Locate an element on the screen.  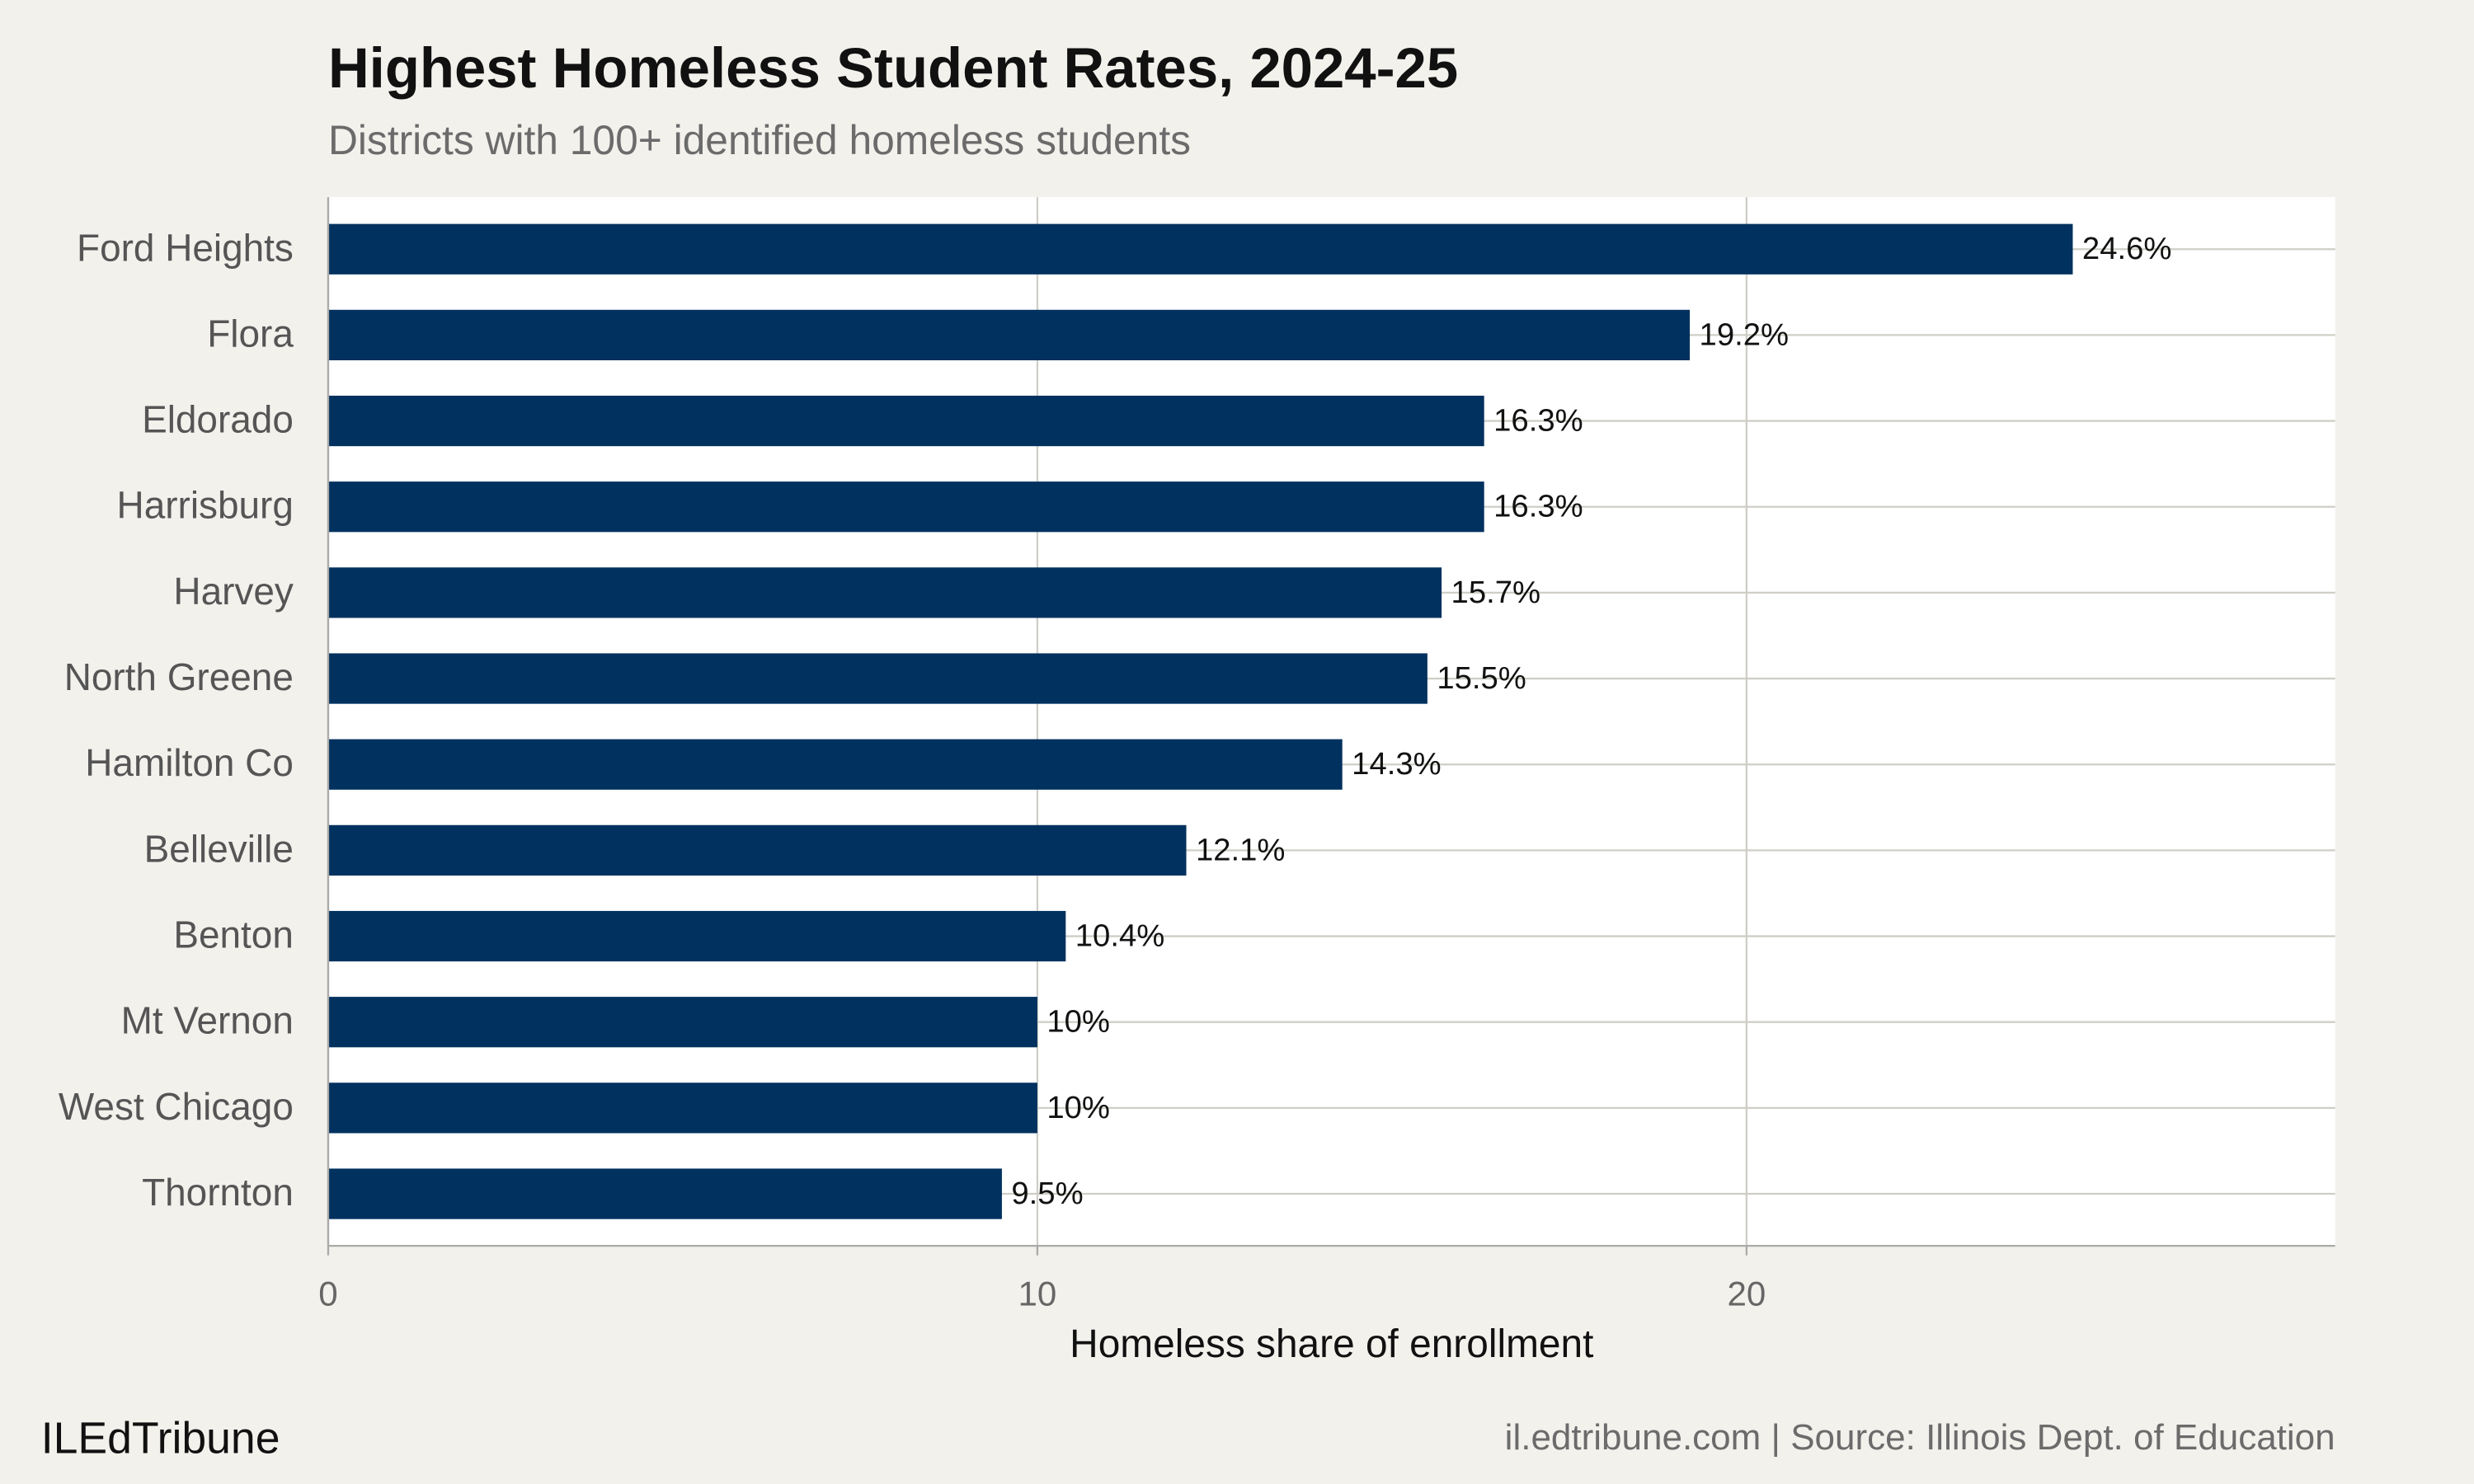
y-tick-label: Benton is located at coordinates (233, 934).